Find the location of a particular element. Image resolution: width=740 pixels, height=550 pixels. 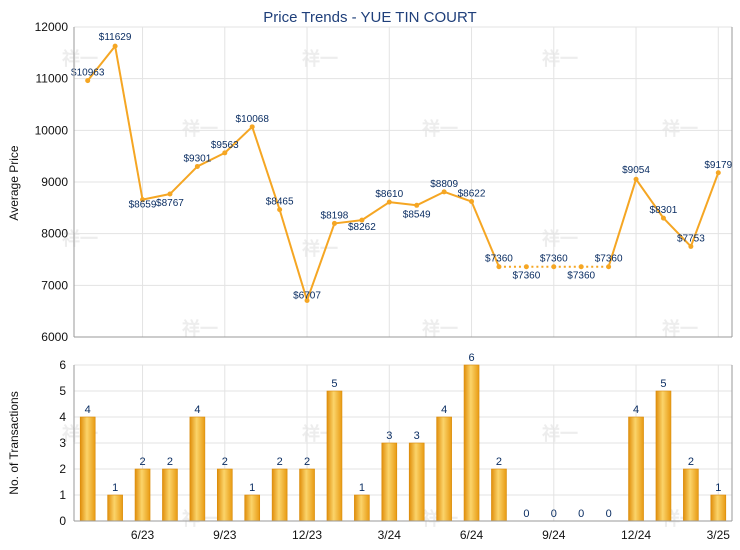

transaction-count-label: 6 is located at coordinates (471, 358).